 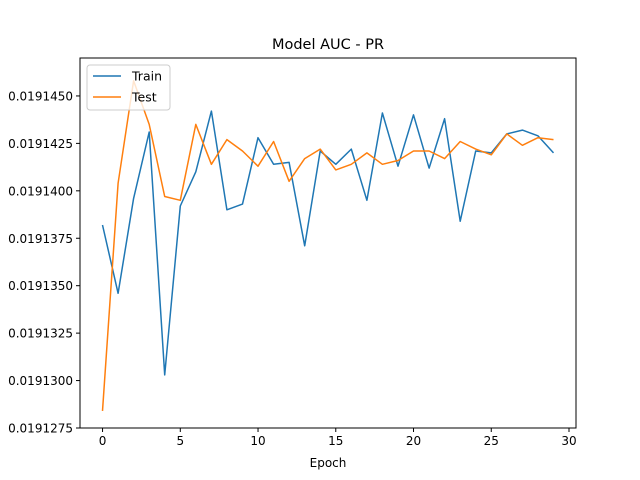 What do you see at coordinates (328, 463) in the screenshot?
I see `x-axis-label: Epoch` at bounding box center [328, 463].